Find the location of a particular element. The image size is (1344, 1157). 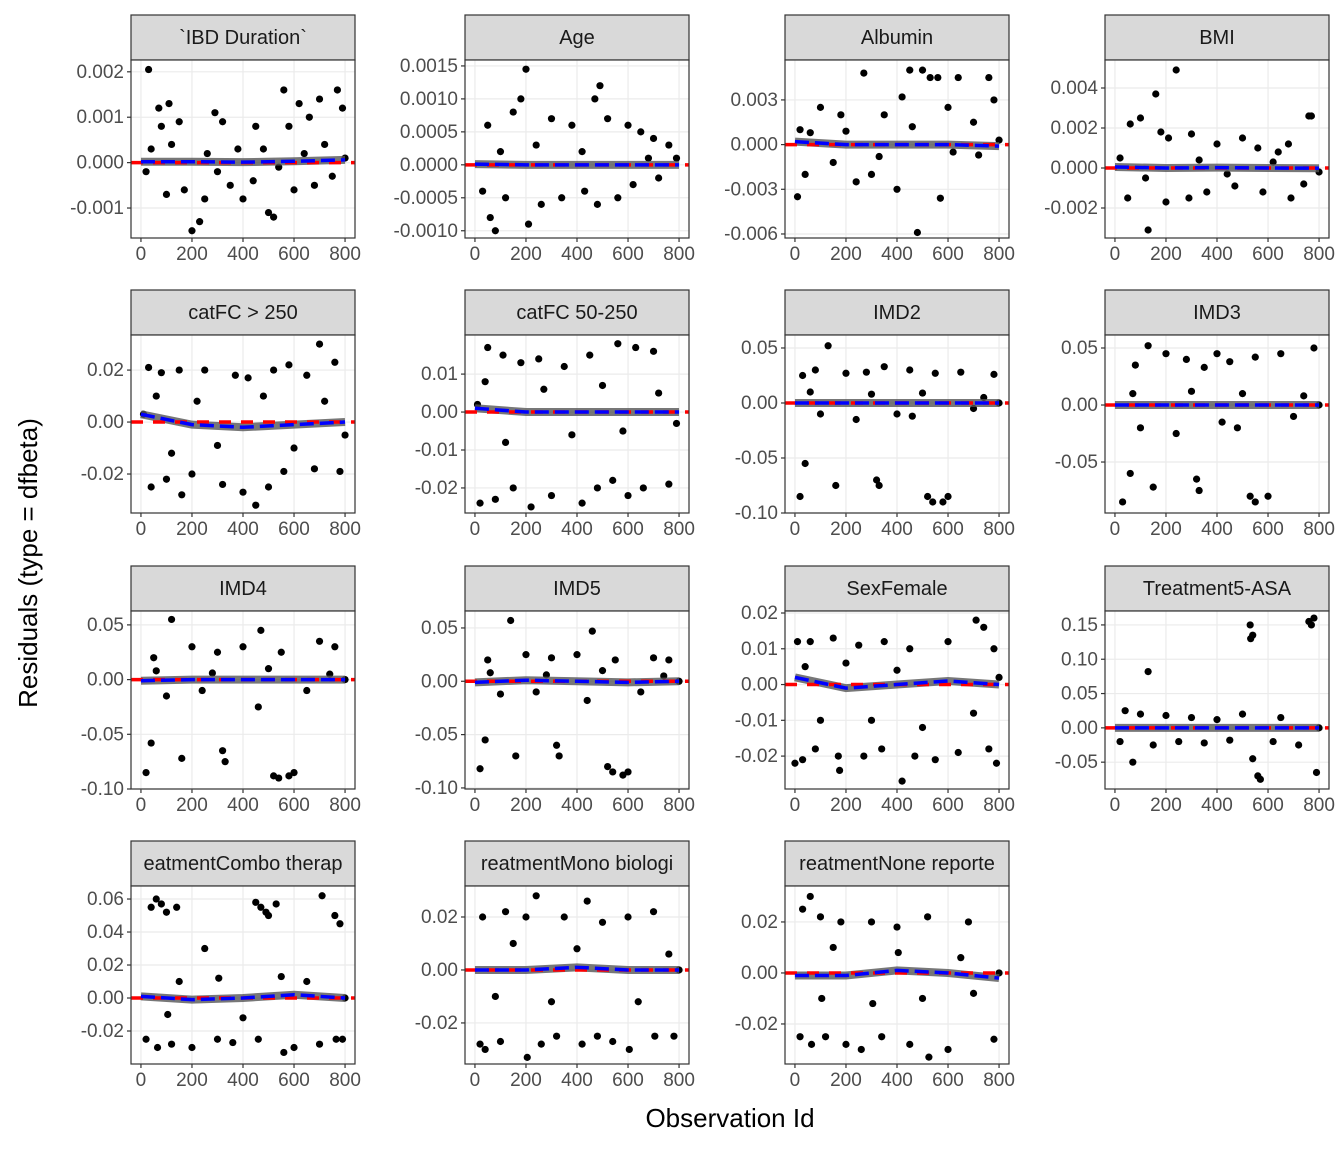

strip-label: Albumin is located at coordinates (897, 38).